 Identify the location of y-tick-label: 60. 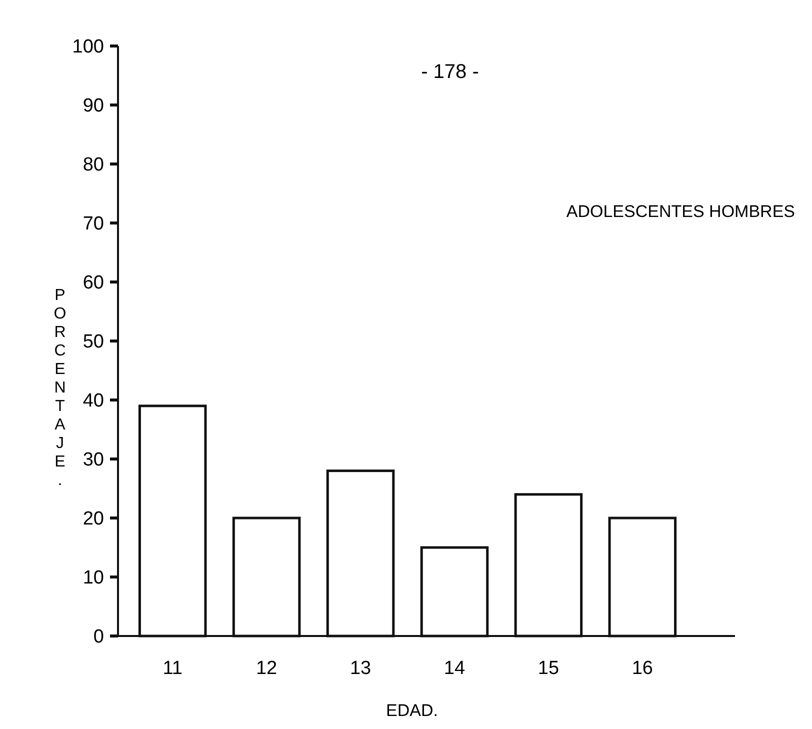
(93, 283).